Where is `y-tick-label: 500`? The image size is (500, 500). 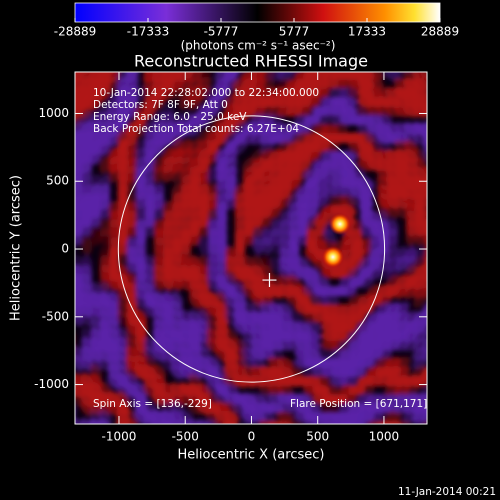
y-tick-label: 500 is located at coordinates (57, 181).